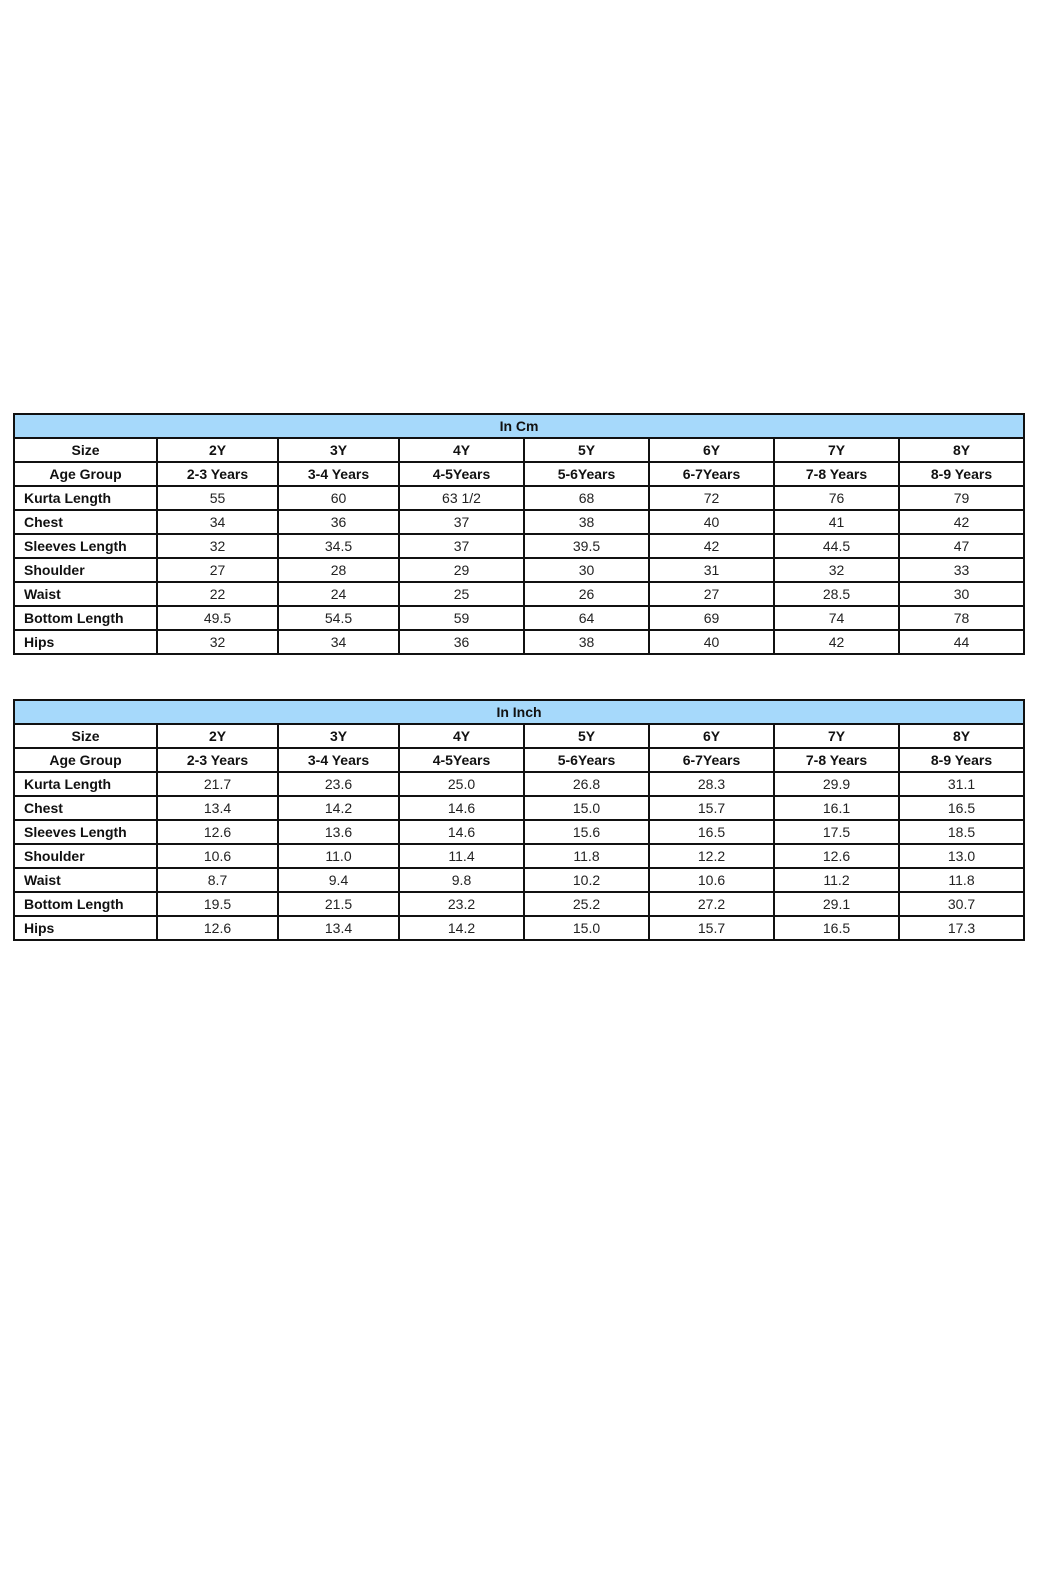  I want to click on measurement-cell: 79, so click(961, 498).